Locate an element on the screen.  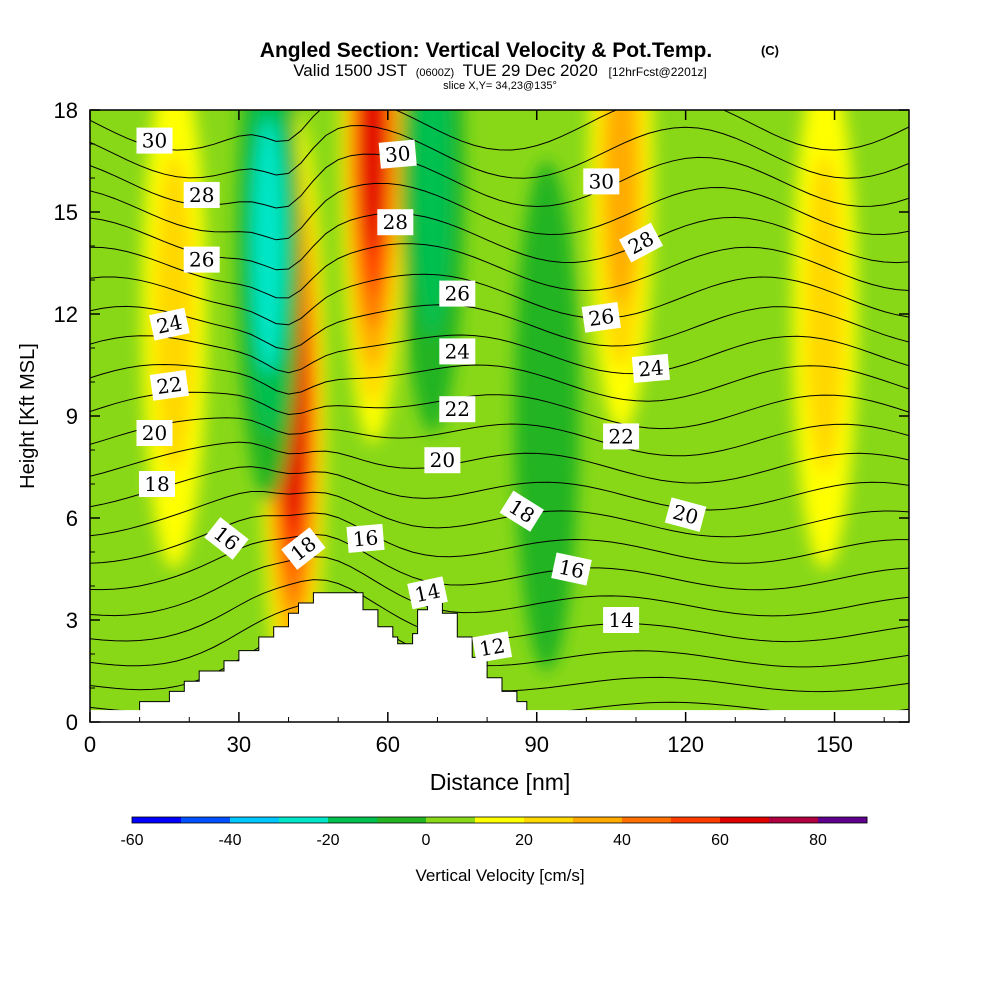
colorbar-tick-label: -40 is located at coordinates (229, 840).